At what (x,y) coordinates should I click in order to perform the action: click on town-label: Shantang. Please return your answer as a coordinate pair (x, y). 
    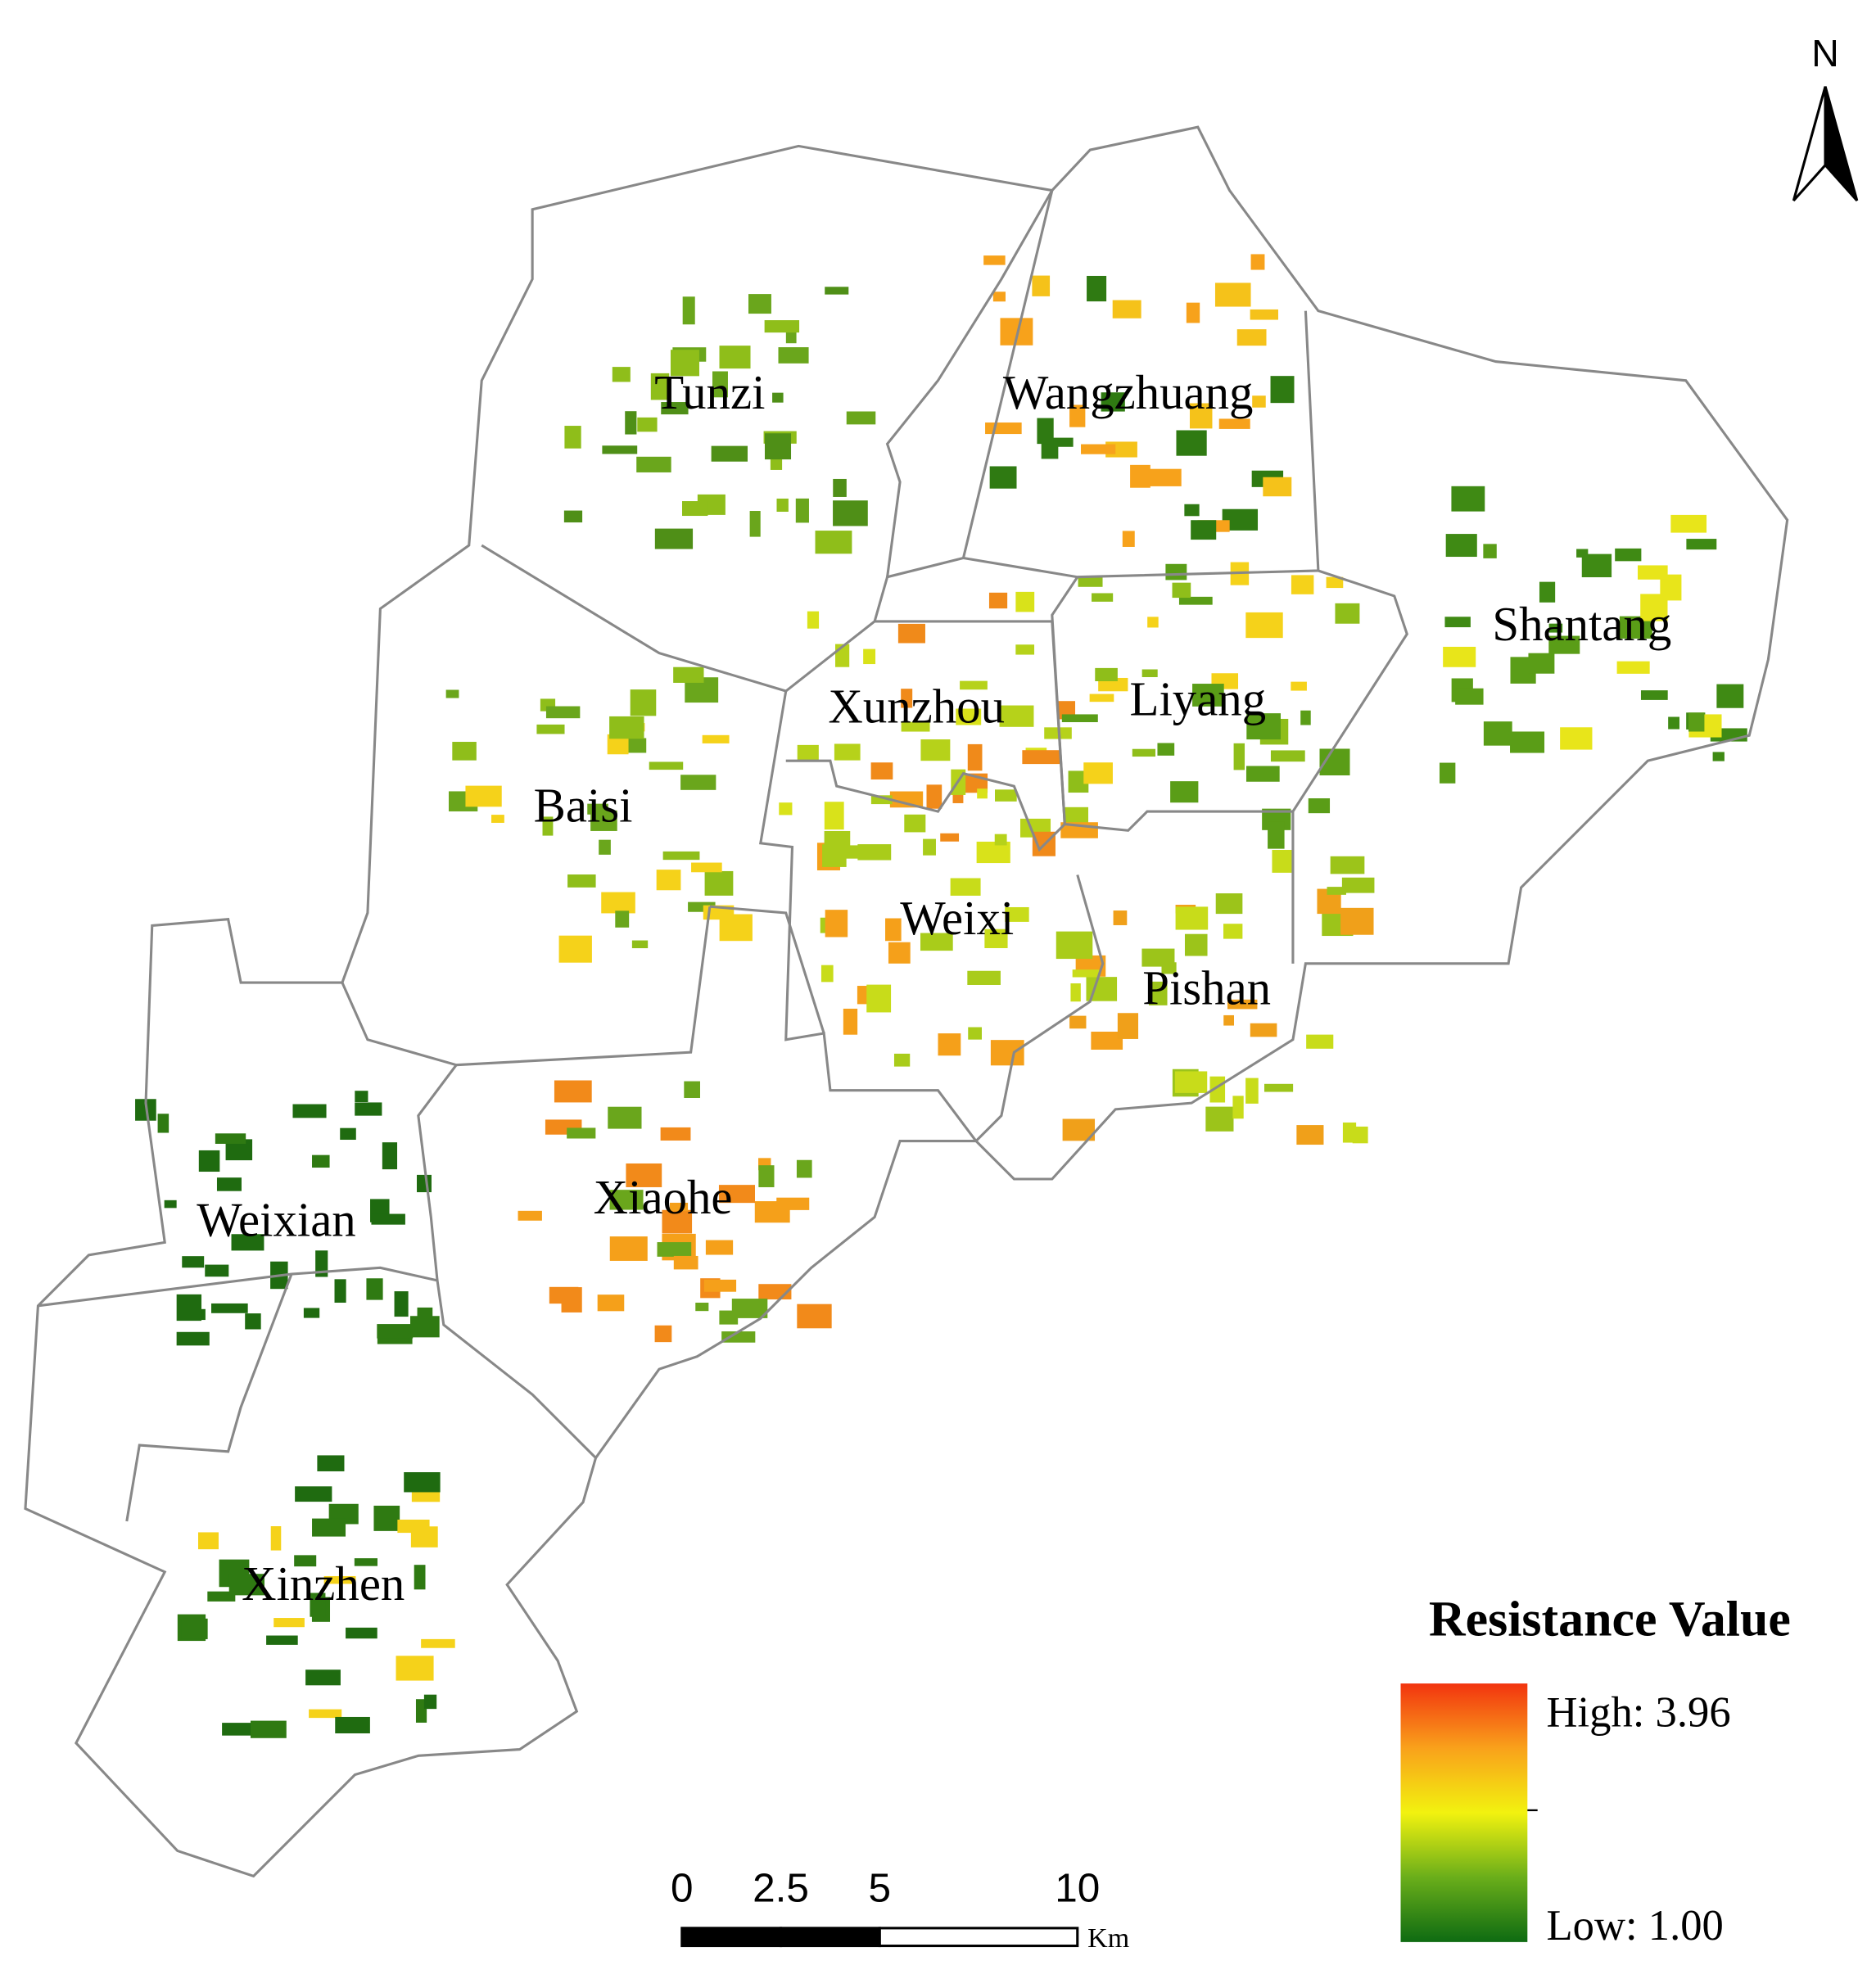
    Looking at the image, I should click on (1581, 624).